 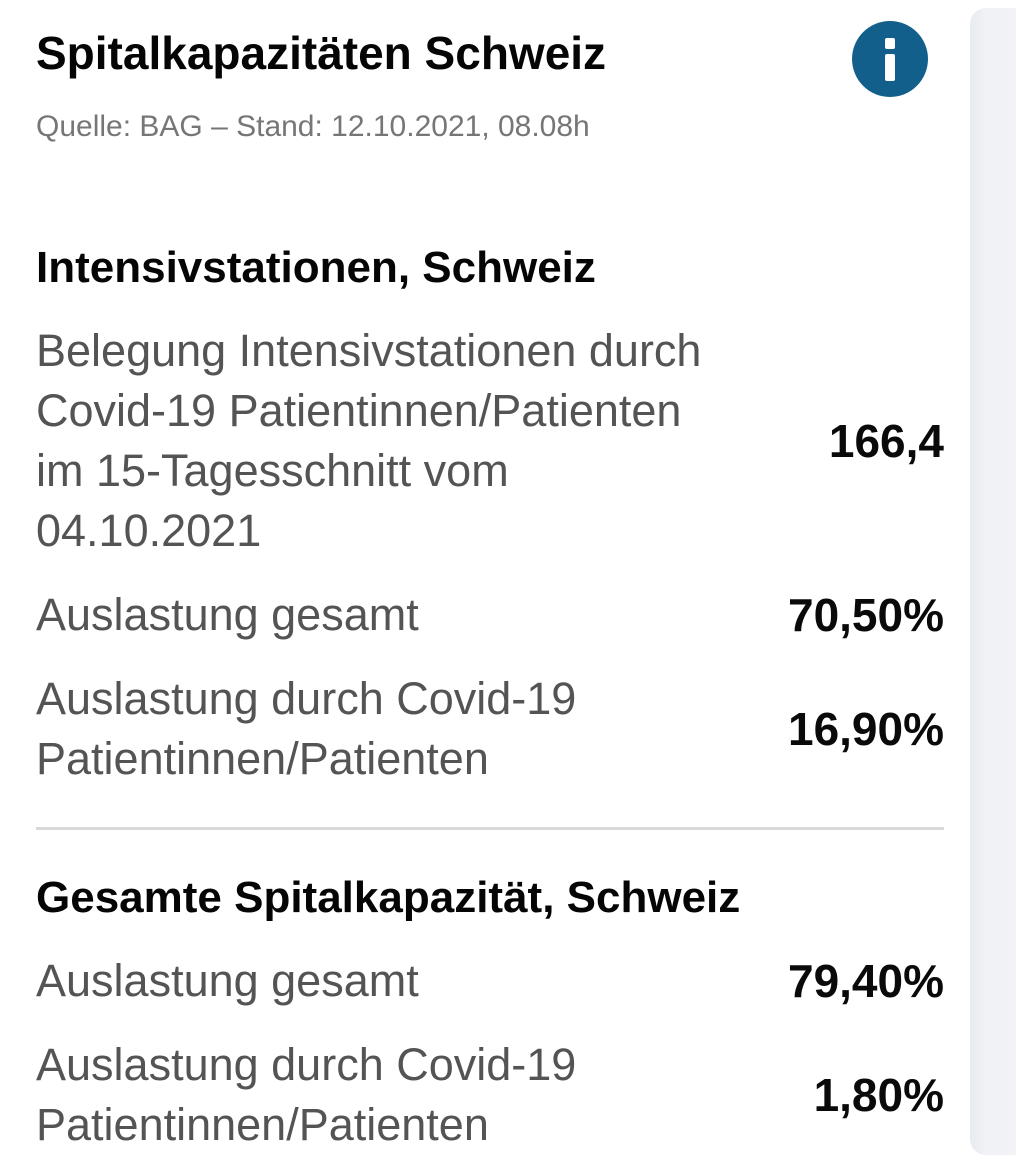 I want to click on stat-row-icu-utilization-total: Auslastung gesamt 70,50%, so click(x=490, y=615).